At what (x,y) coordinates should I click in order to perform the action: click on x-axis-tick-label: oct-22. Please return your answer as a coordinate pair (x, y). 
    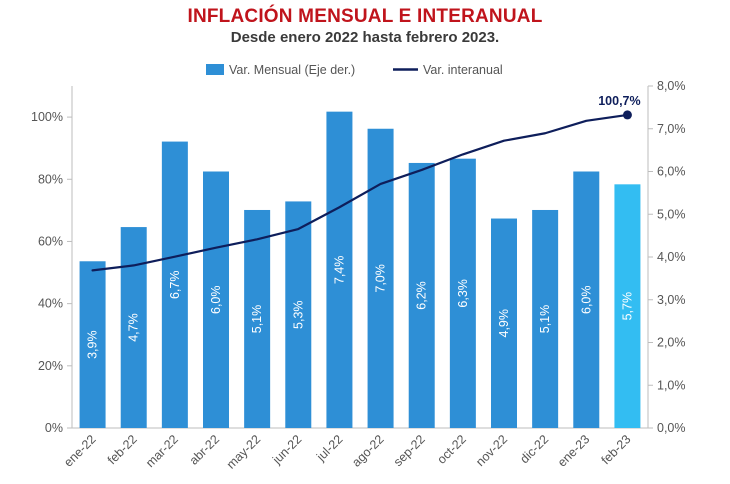
    Looking at the image, I should click on (452, 449).